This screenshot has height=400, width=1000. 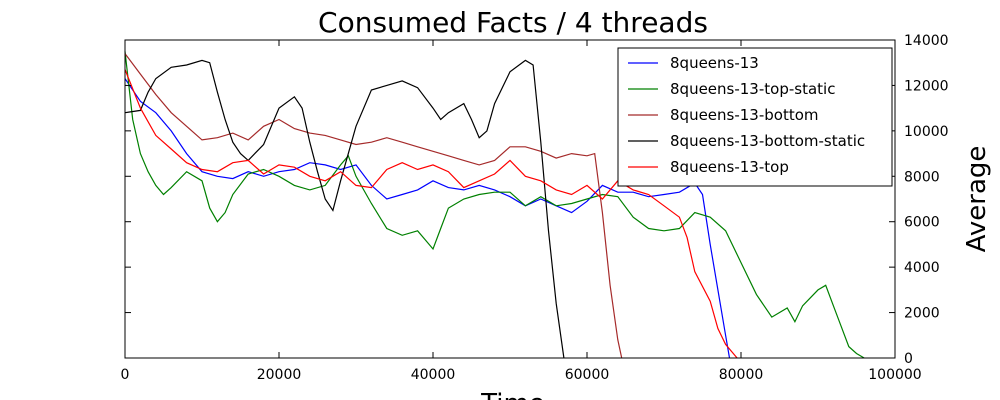 What do you see at coordinates (922, 314) in the screenshot?
I see `y-tick-label: 2000` at bounding box center [922, 314].